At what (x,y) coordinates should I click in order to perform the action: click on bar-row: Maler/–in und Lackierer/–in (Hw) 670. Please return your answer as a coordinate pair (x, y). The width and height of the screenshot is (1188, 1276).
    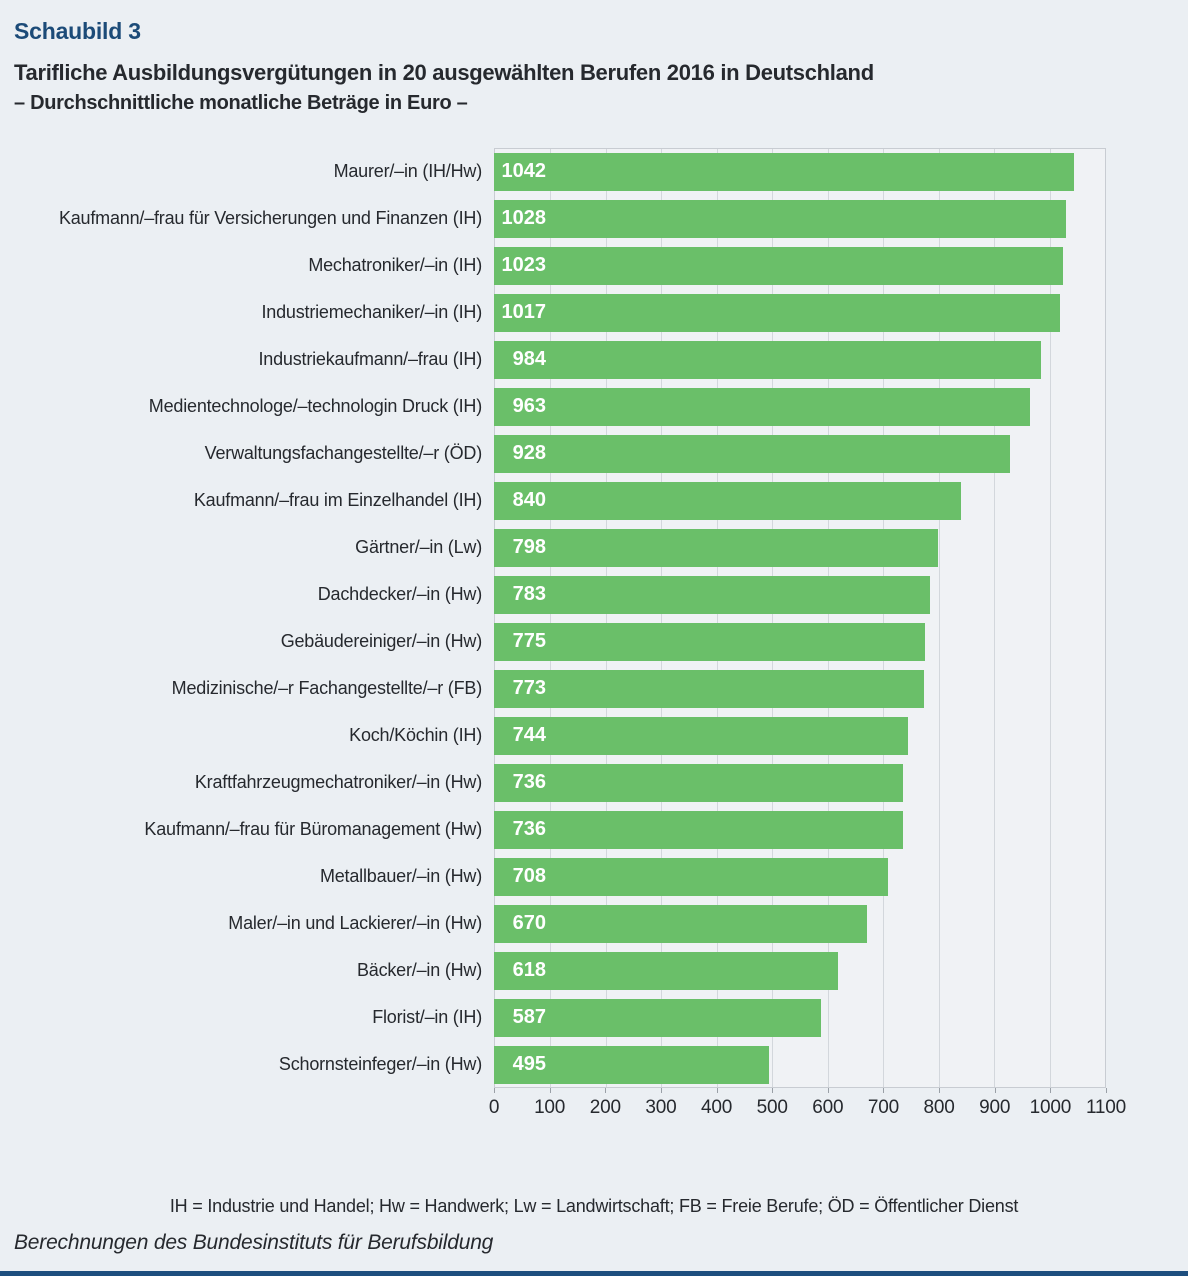
    Looking at the image, I should click on (553, 923).